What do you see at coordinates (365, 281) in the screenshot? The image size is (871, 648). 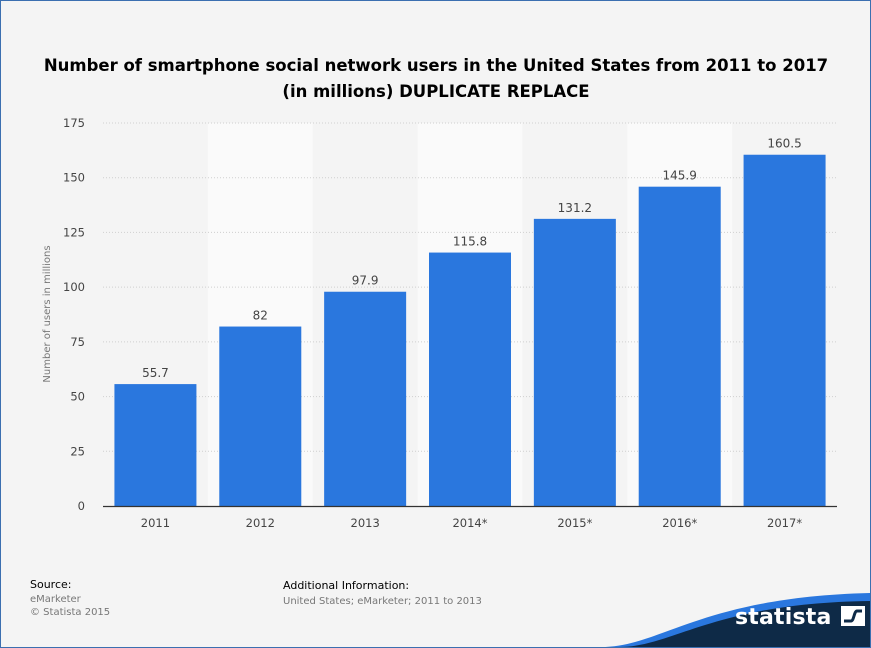 I see `data-label: 97.9` at bounding box center [365, 281].